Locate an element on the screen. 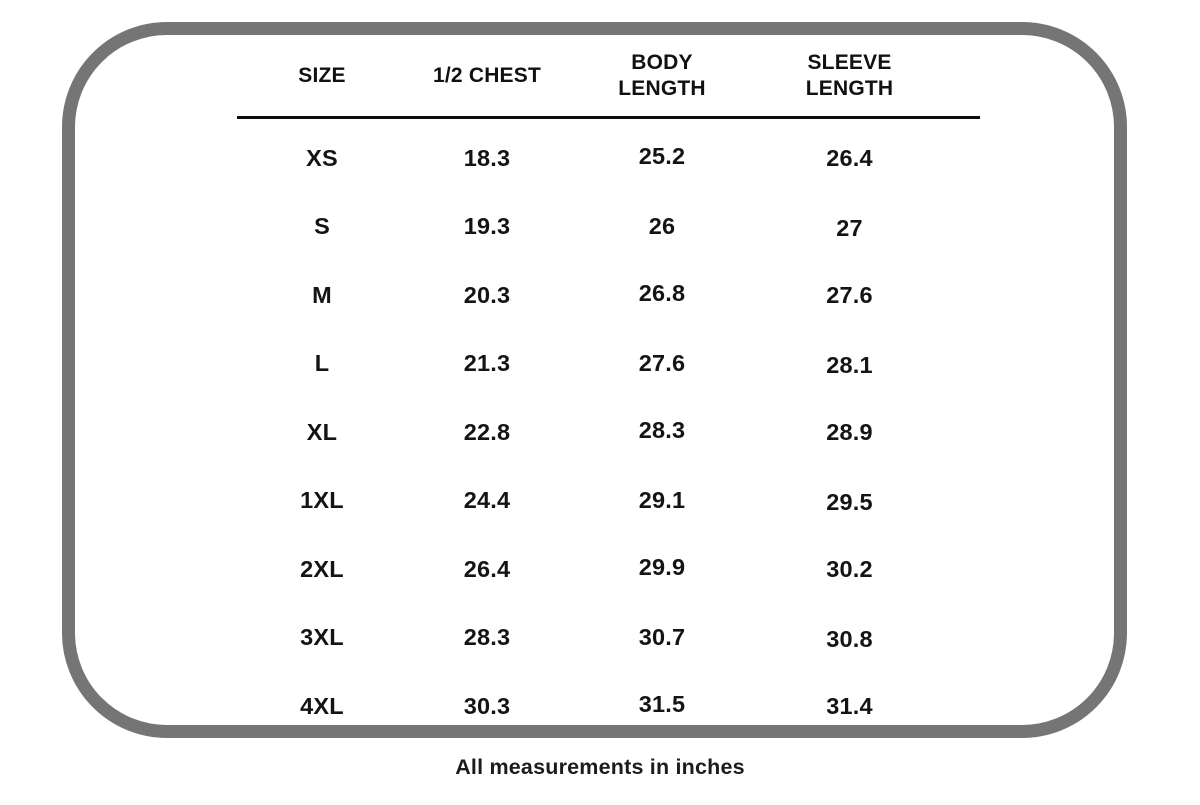 The image size is (1200, 805). measurement-cell: 30.2 is located at coordinates (849, 568).